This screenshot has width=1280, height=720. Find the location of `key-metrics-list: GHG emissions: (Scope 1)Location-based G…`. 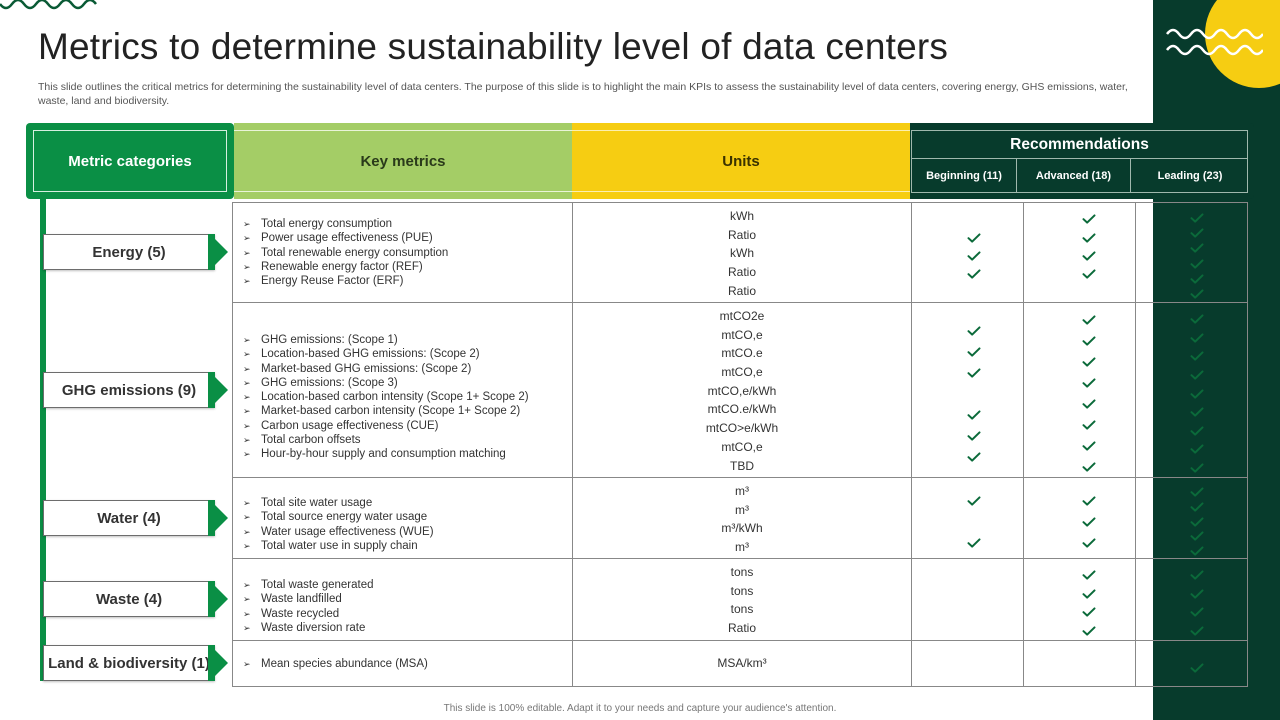

key-metrics-list: GHG emissions: (Scope 1)Location-based G… is located at coordinates (385, 397).